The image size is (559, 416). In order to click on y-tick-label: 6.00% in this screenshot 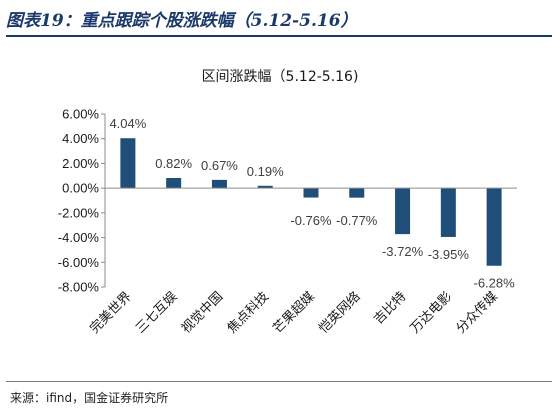, I will do `click(80, 114)`.